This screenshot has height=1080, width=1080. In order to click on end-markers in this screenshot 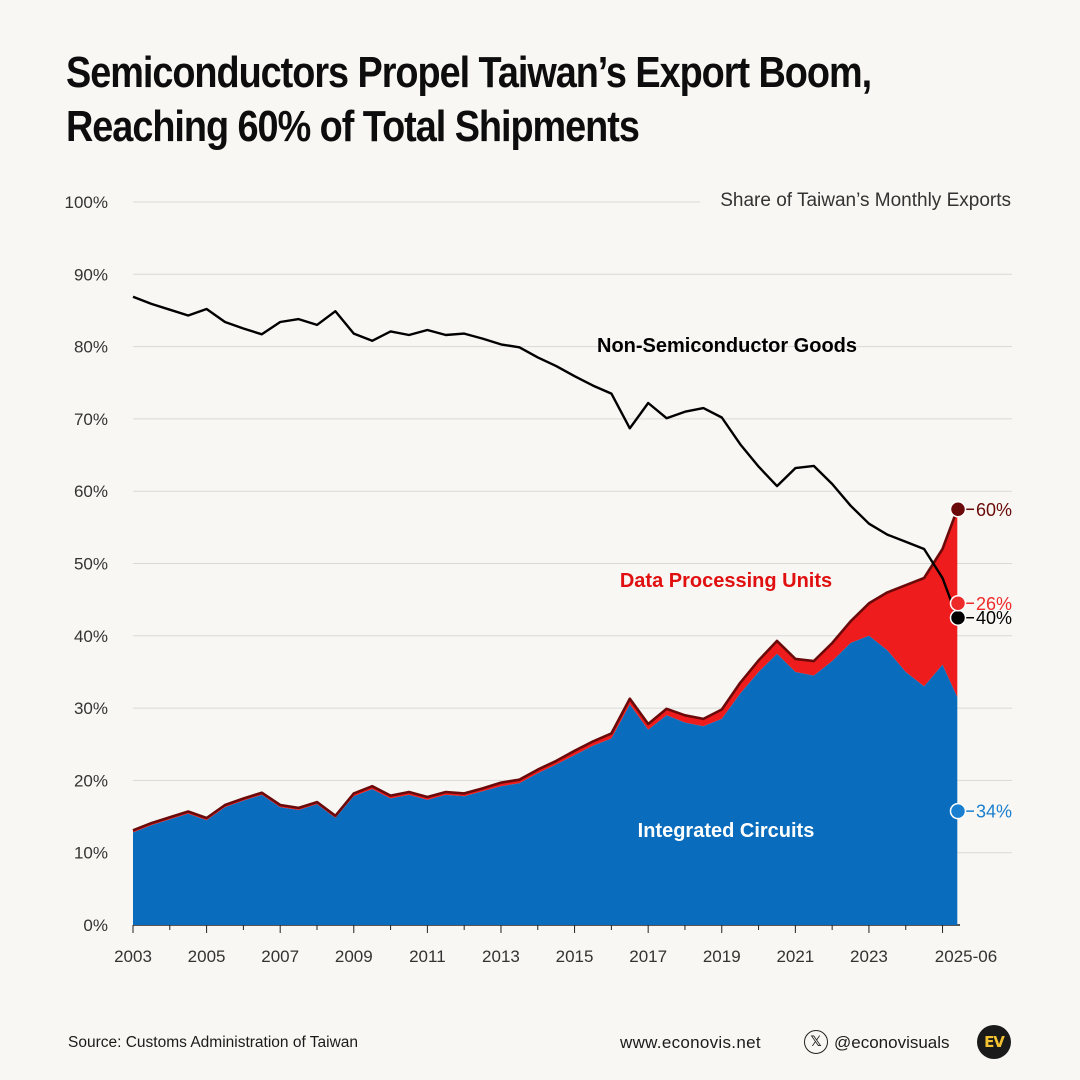, I will do `click(961, 660)`.